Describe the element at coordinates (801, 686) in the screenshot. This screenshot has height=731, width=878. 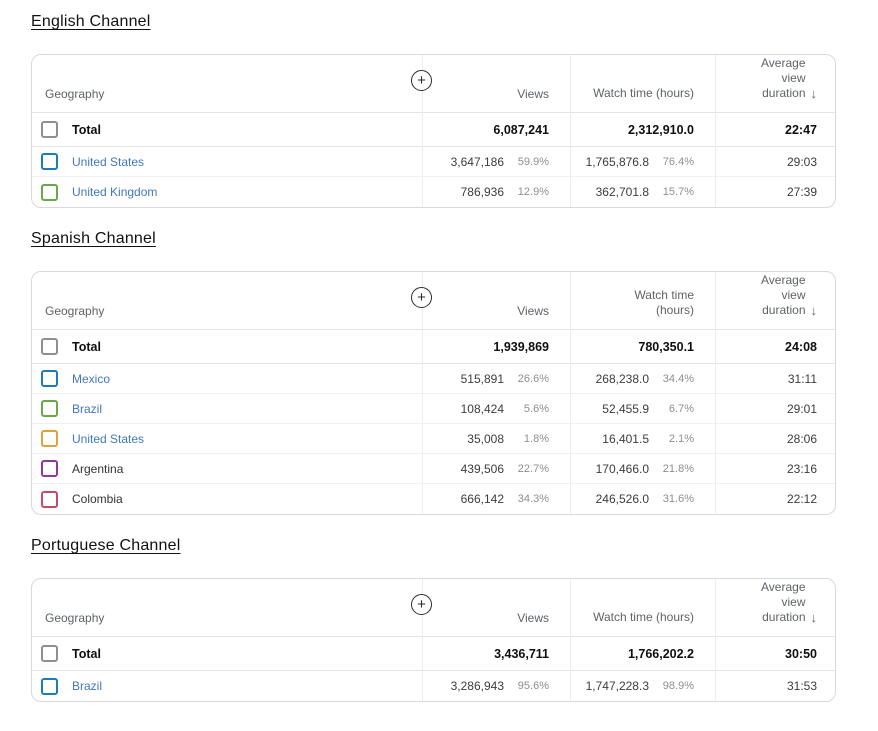
I see `avg-duration-value: 31:53` at that location.